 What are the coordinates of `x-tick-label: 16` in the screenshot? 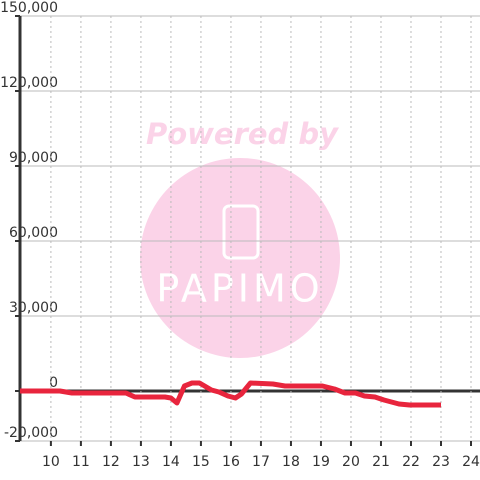 It's located at (231, 462).